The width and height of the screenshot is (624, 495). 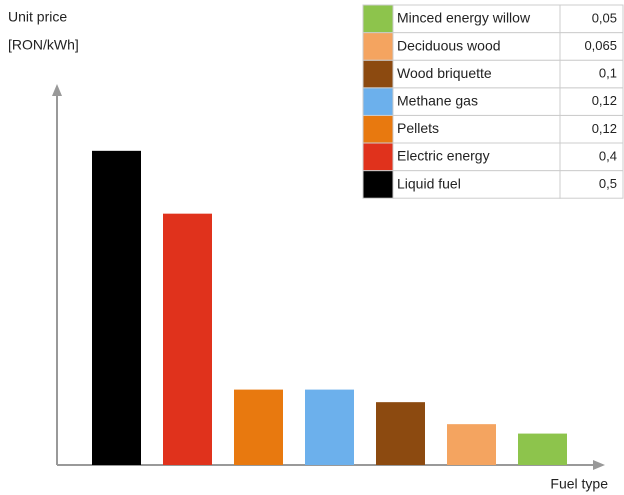 I want to click on value-label: 0,5, so click(x=608, y=183).